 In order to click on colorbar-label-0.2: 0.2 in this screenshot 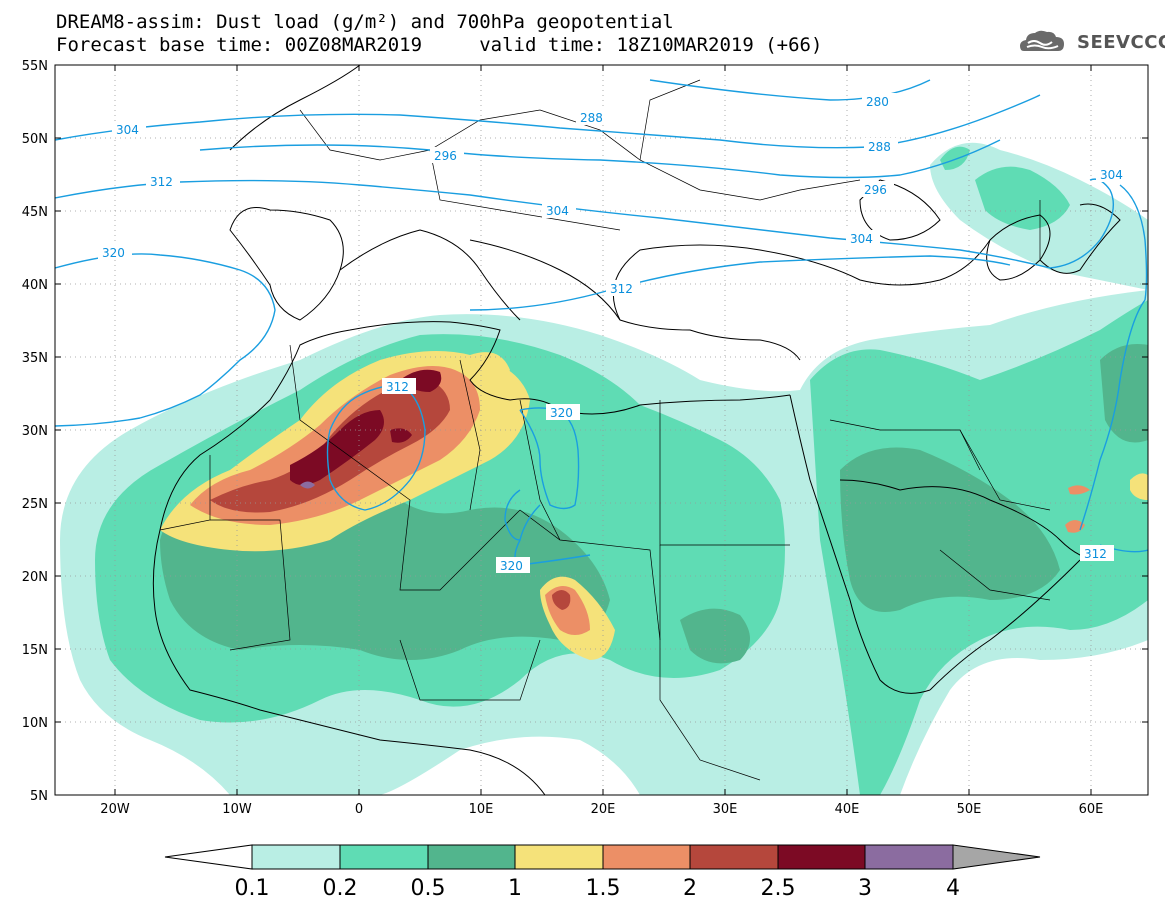, I will do `click(340, 888)`.